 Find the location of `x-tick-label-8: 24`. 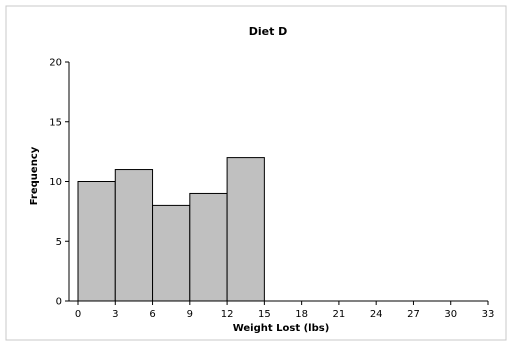

x-tick-label-8: 24 is located at coordinates (376, 314).